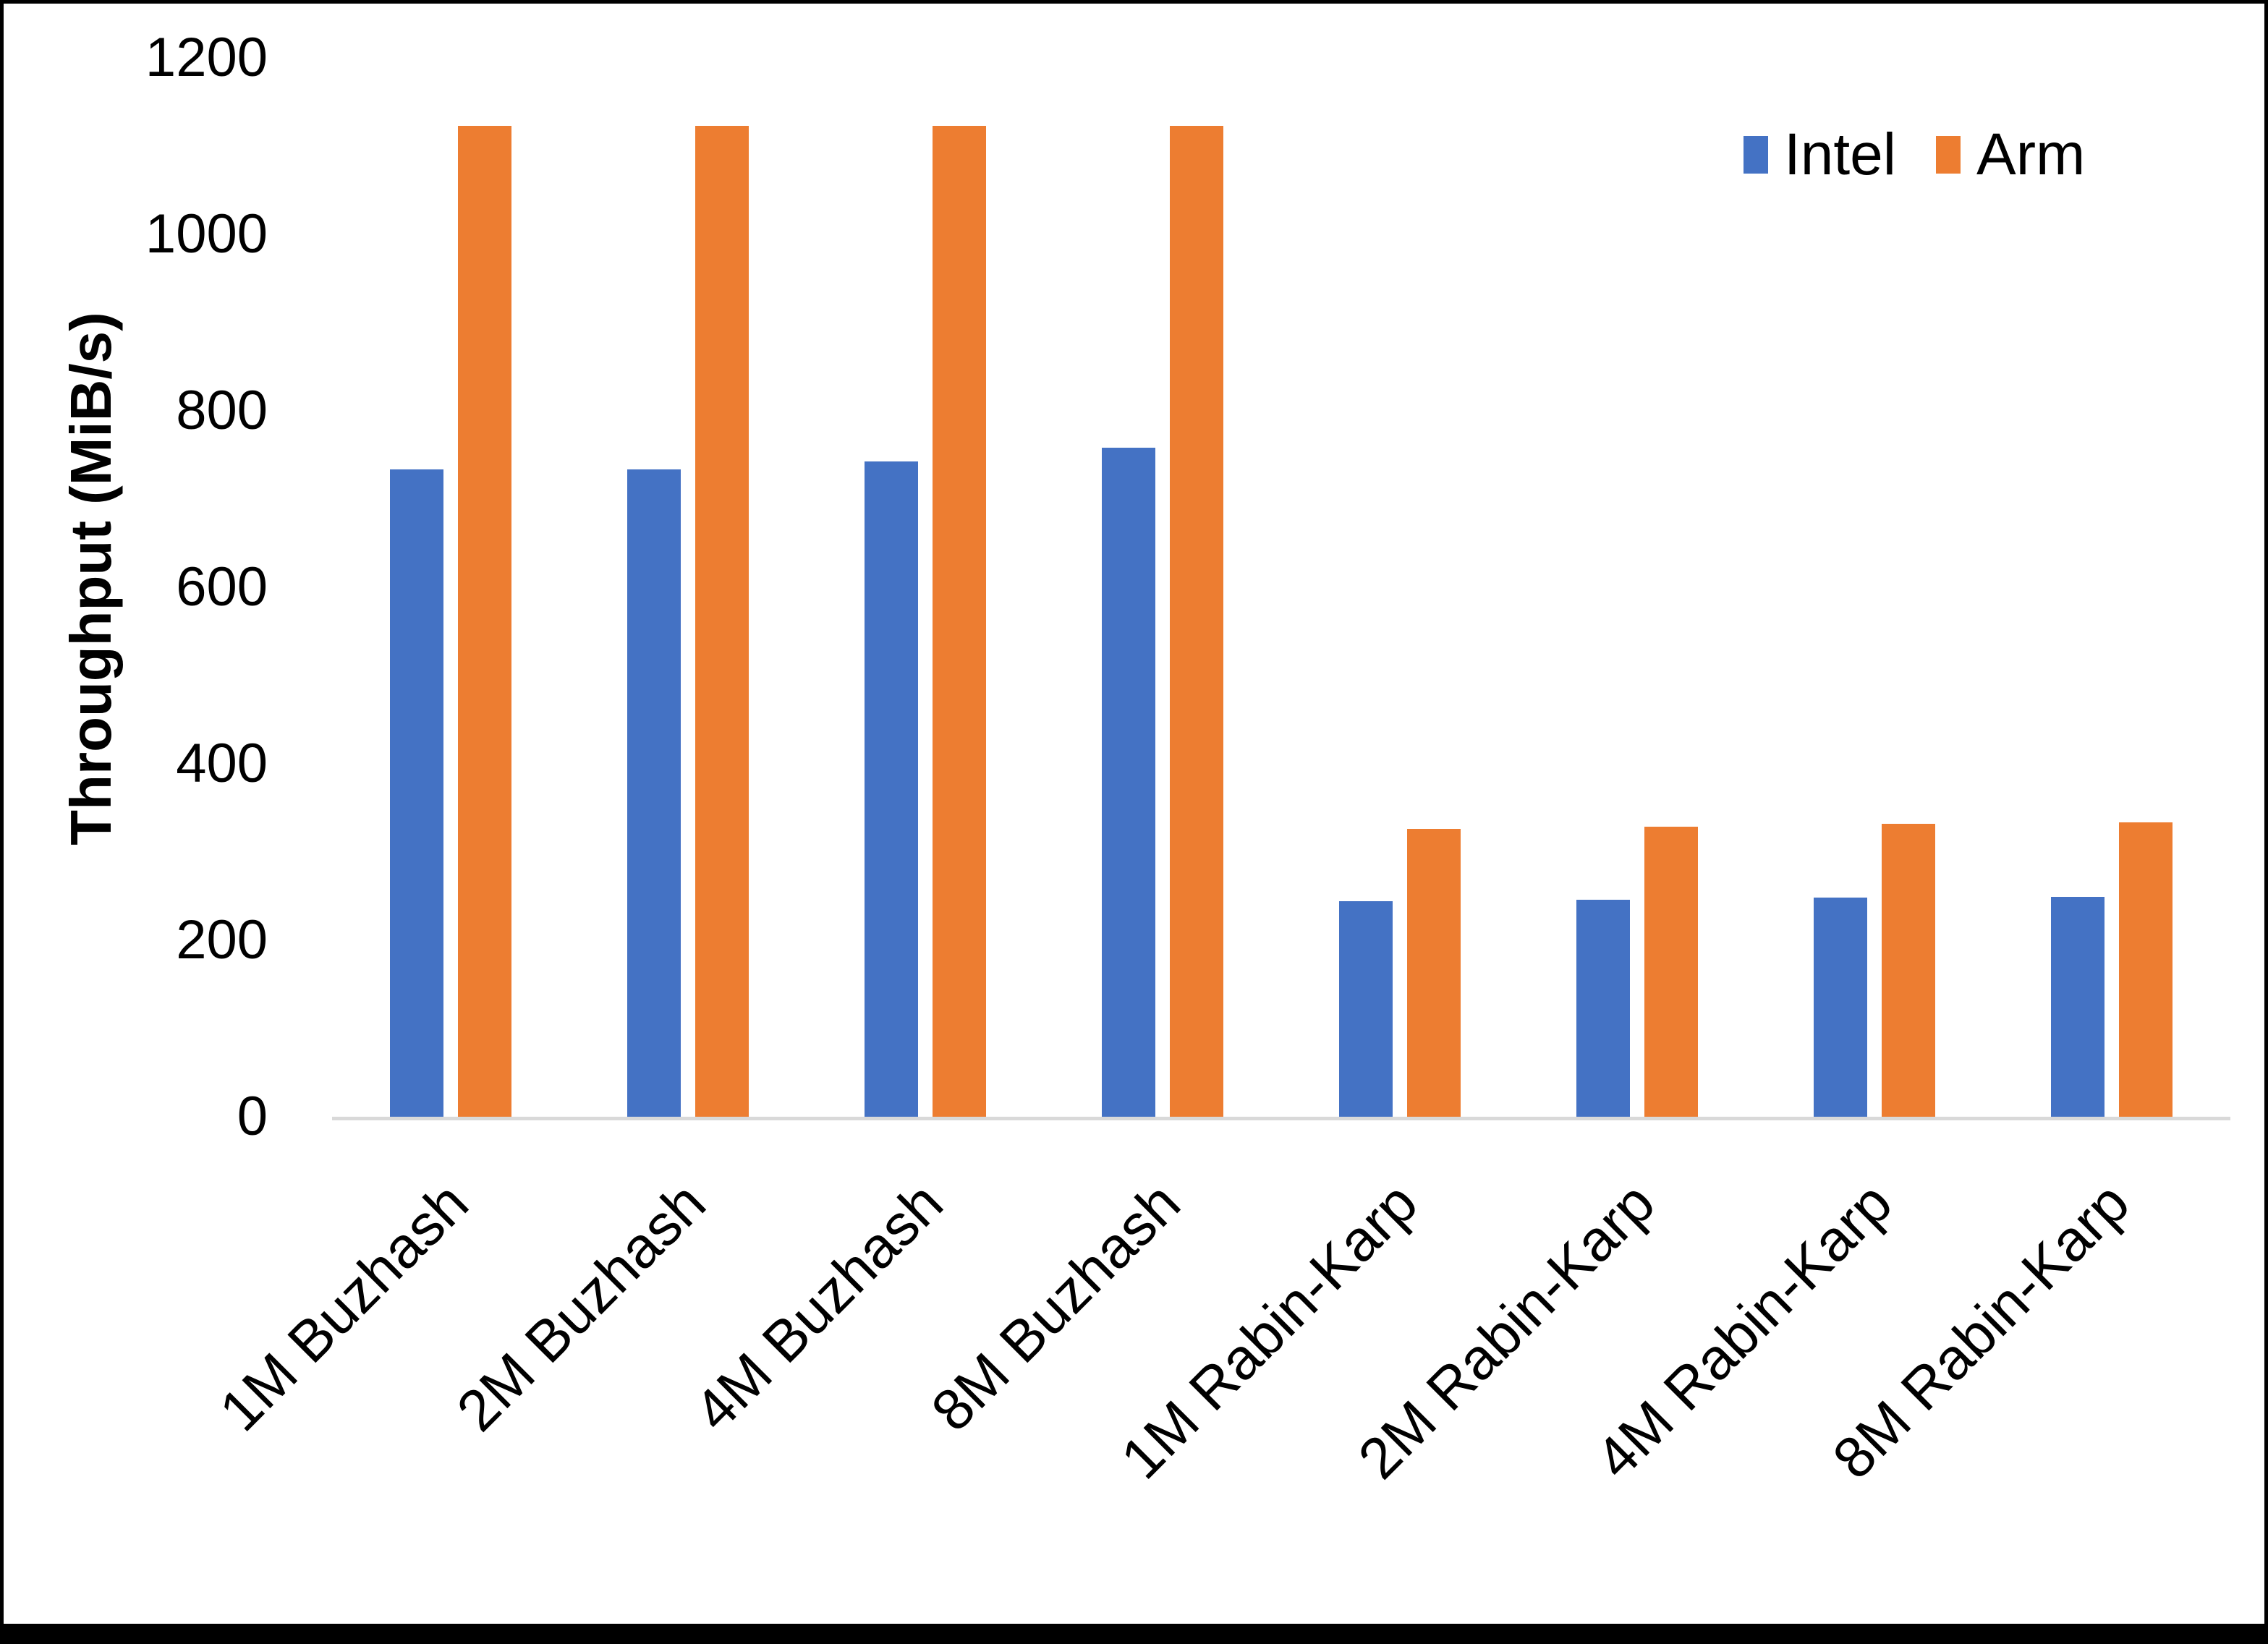  What do you see at coordinates (959, 621) in the screenshot?
I see `bar-arm-4m-buzhash` at bounding box center [959, 621].